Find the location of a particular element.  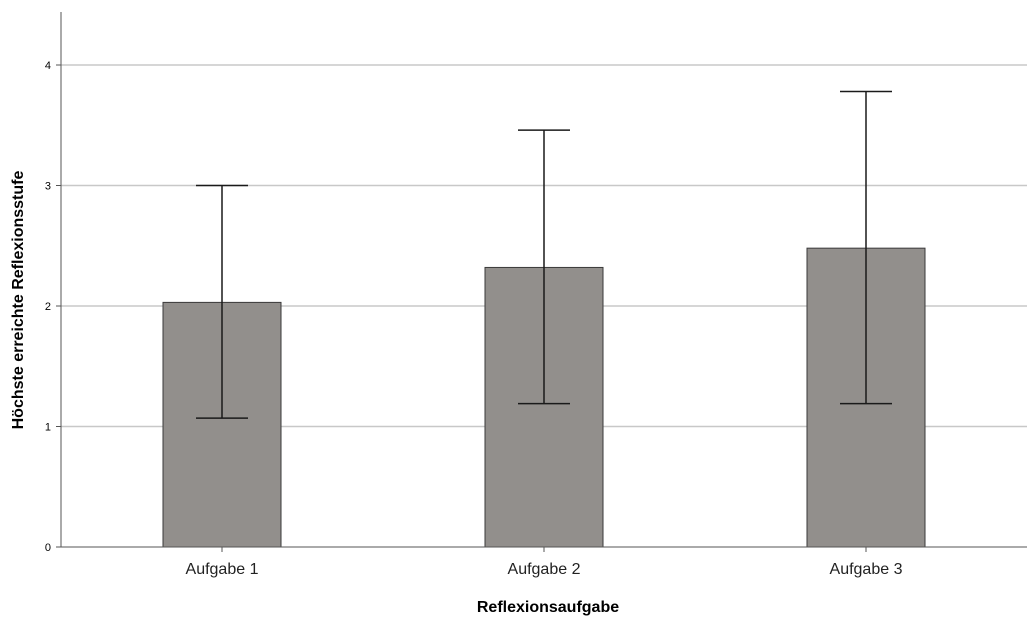

x-tick-label: Aufgabe 3 is located at coordinates (866, 569).